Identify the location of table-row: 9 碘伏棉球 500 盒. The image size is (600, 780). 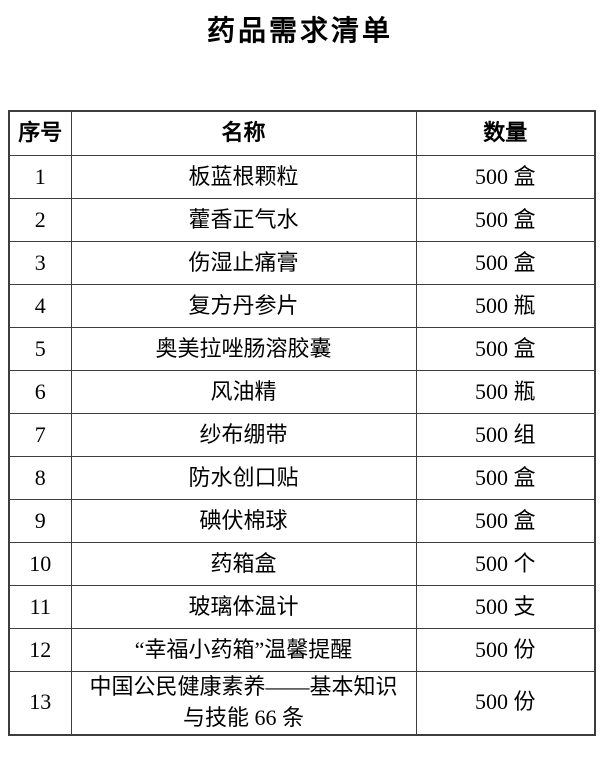
(302, 521).